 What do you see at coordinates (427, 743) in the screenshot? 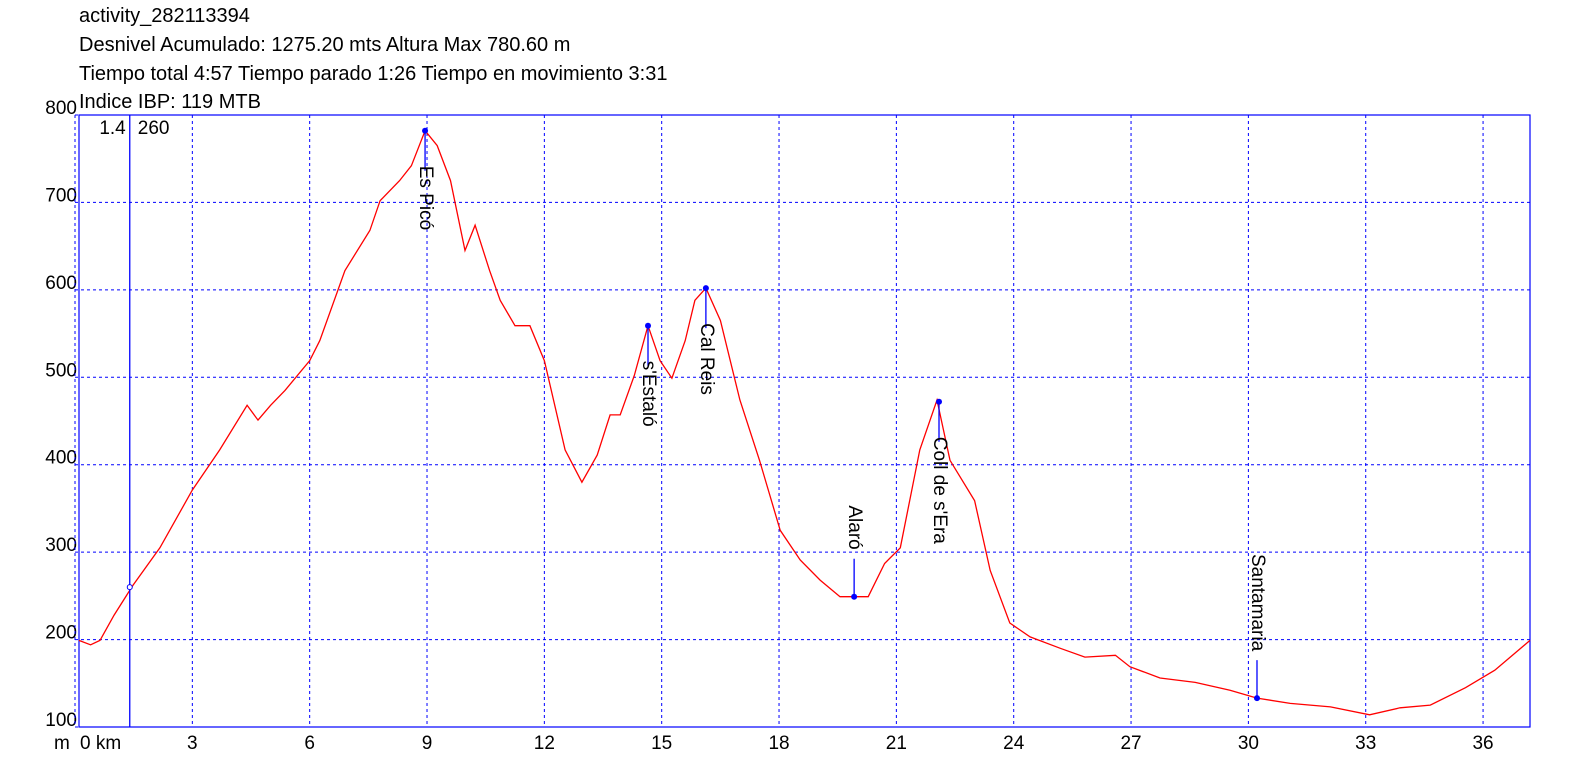
I see `x-tick-label: 9` at bounding box center [427, 743].